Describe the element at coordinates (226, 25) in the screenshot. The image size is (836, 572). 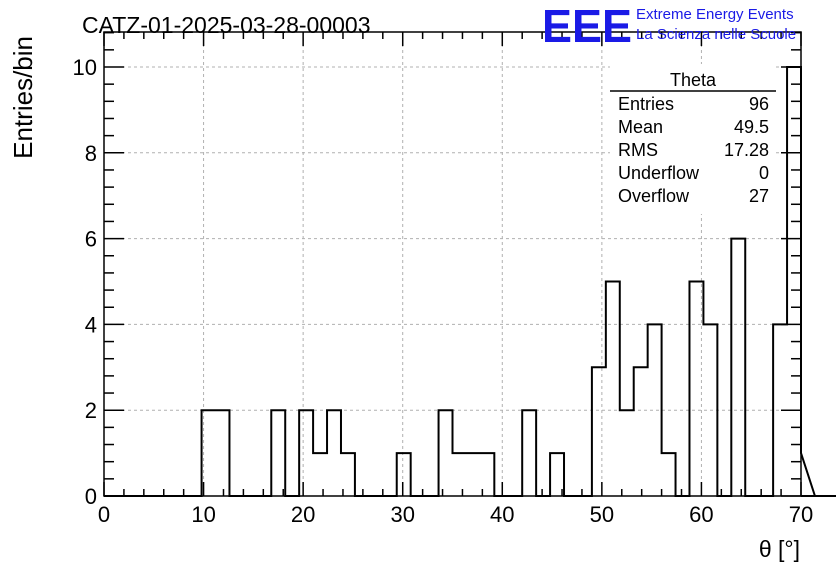
I see `chart-title: CATZ-01-2025-03-28-00003` at that location.